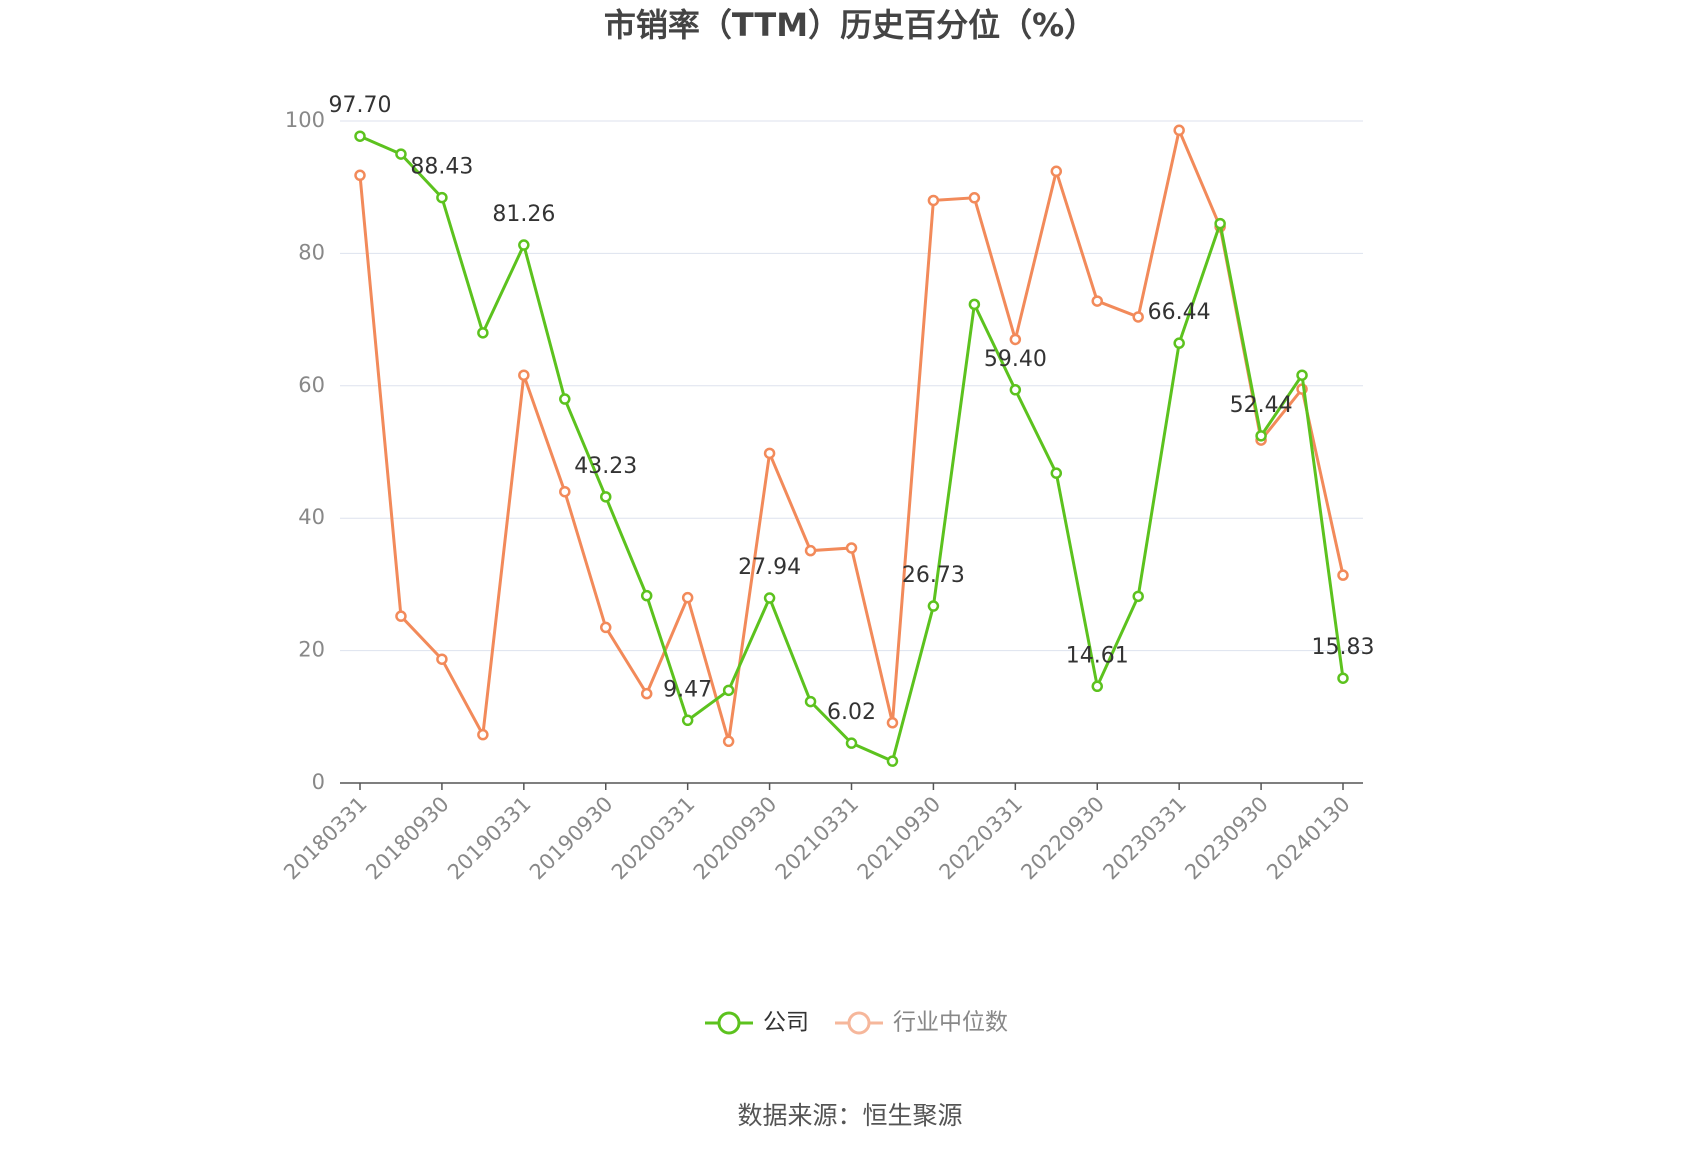 The height and width of the screenshot is (1150, 1700). Describe the element at coordinates (407, 838) in the screenshot. I see `x-tick-label: 20180930` at that location.